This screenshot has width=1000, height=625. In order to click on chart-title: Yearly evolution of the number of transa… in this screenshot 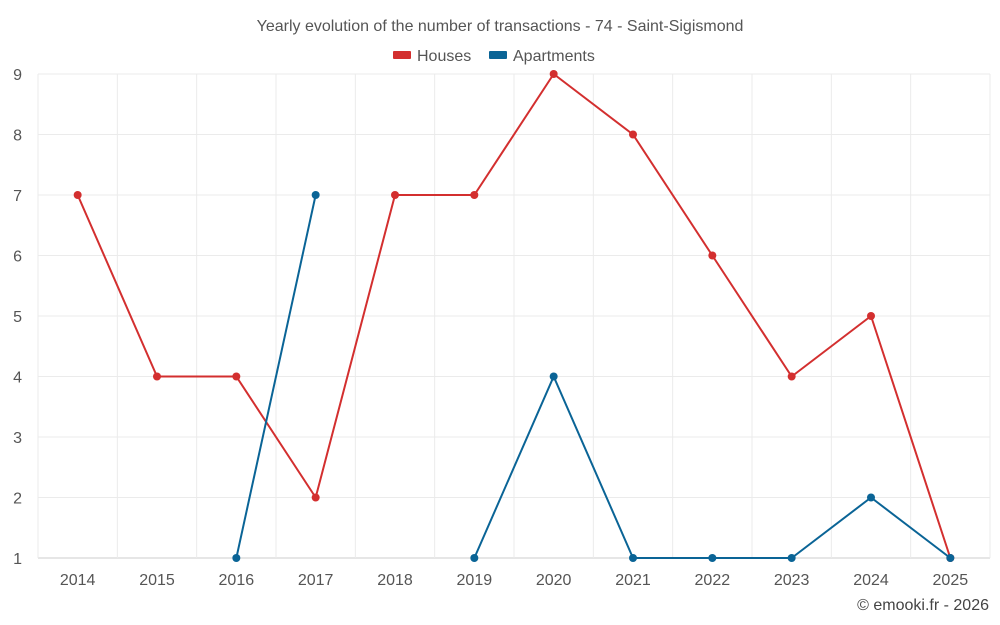, I will do `click(500, 26)`.